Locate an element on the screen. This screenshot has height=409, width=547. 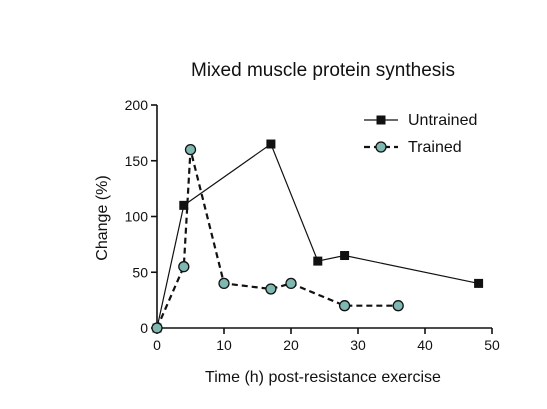
x-tick-label: 50 is located at coordinates (492, 345).